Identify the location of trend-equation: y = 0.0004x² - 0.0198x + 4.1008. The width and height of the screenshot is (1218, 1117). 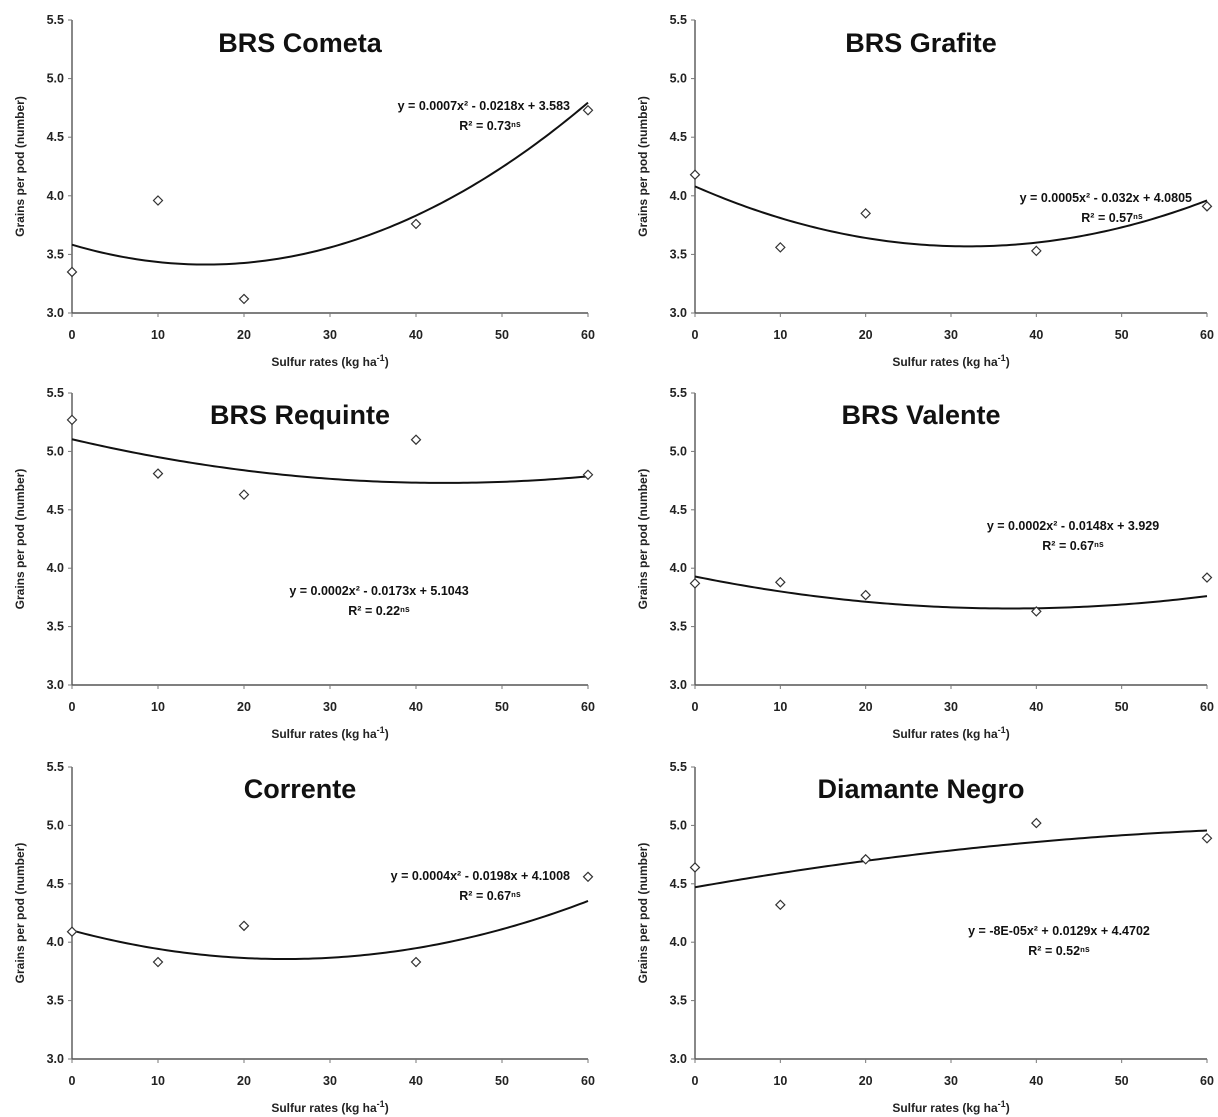
(480, 876).